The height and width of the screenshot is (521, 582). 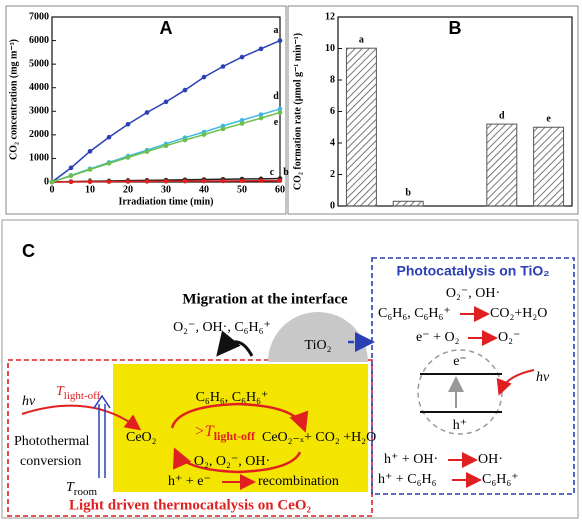 What do you see at coordinates (189, 481) in the screenshot?
I see `recomb-left: h⁺ + e⁻` at bounding box center [189, 481].